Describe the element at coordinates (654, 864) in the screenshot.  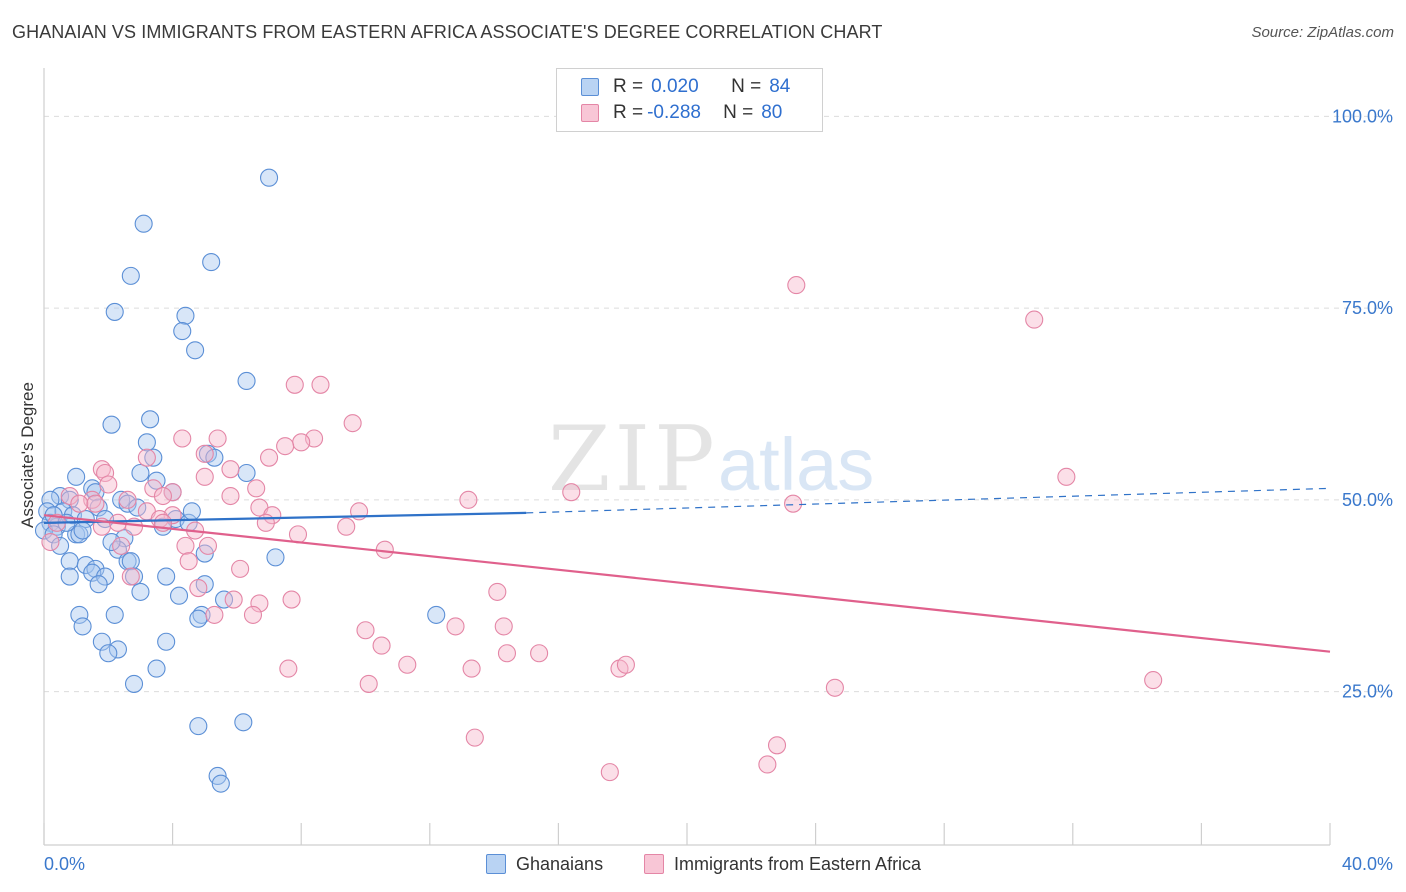
I see `bottom-legend-swatch-pink` at that location.